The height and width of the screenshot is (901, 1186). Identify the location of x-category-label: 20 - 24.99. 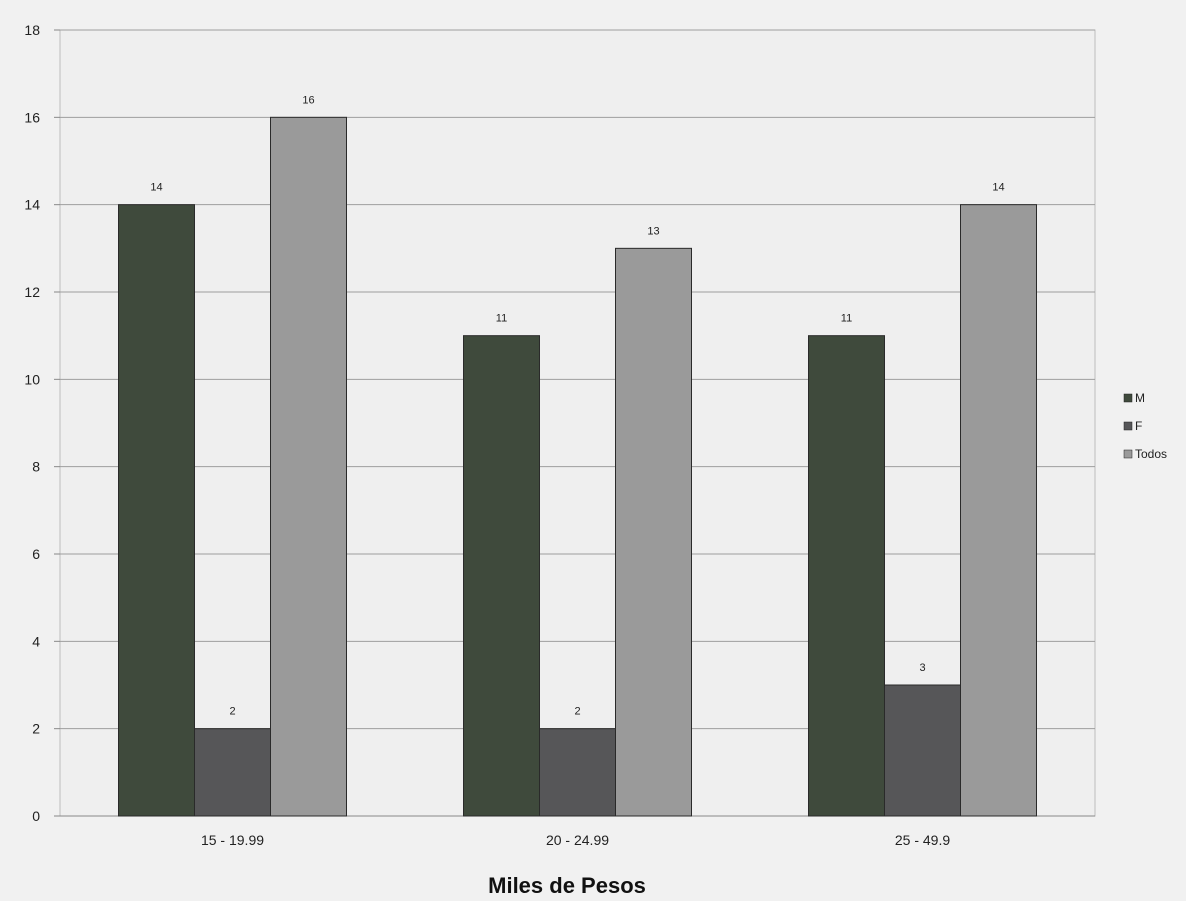
(577, 840).